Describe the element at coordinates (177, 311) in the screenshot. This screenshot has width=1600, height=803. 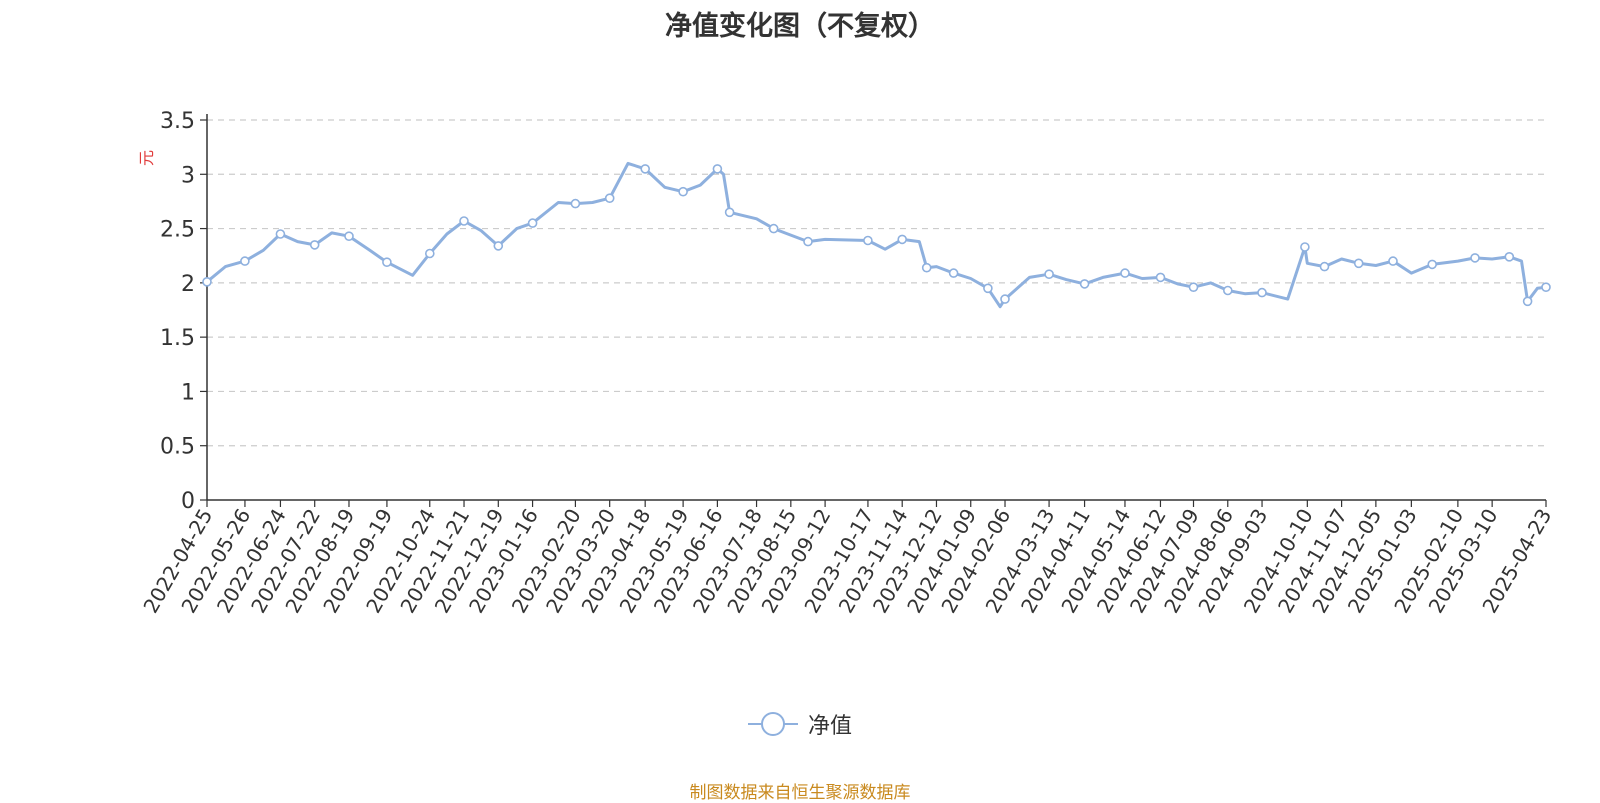
I see `y-tick-labels: 0 0.5 1 1.5 2 2.5 3 3.5` at that location.